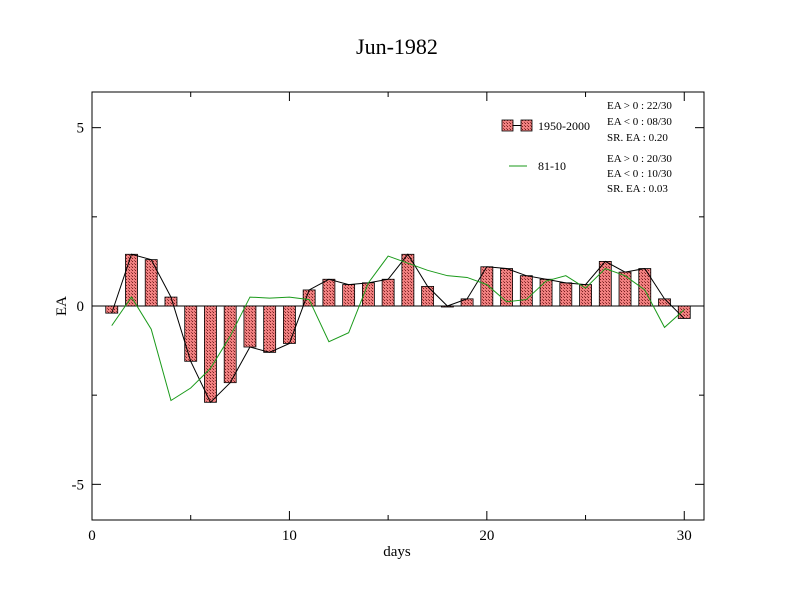 The image size is (792, 612). What do you see at coordinates (397, 552) in the screenshot?
I see `x-axis-label: days` at bounding box center [397, 552].